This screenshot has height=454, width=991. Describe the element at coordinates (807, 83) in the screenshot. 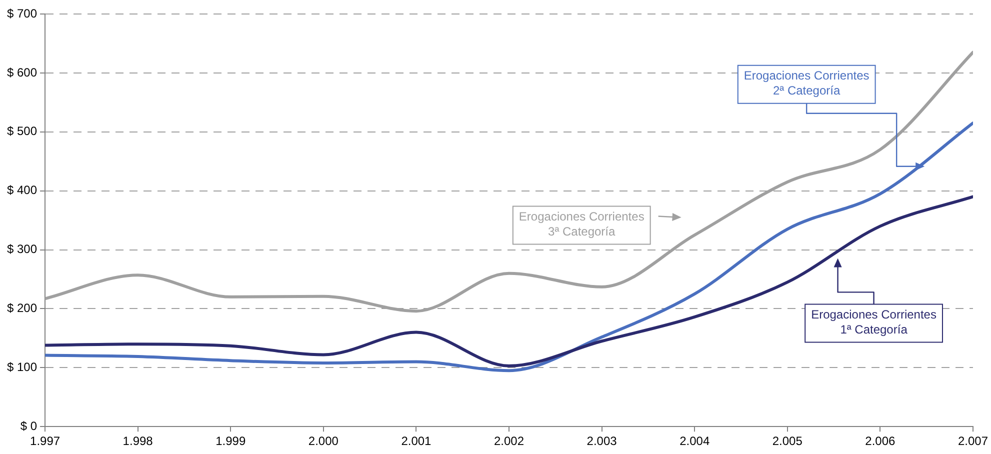

I see `text: Erogaciones Corrientes 2ª Categoría` at that location.